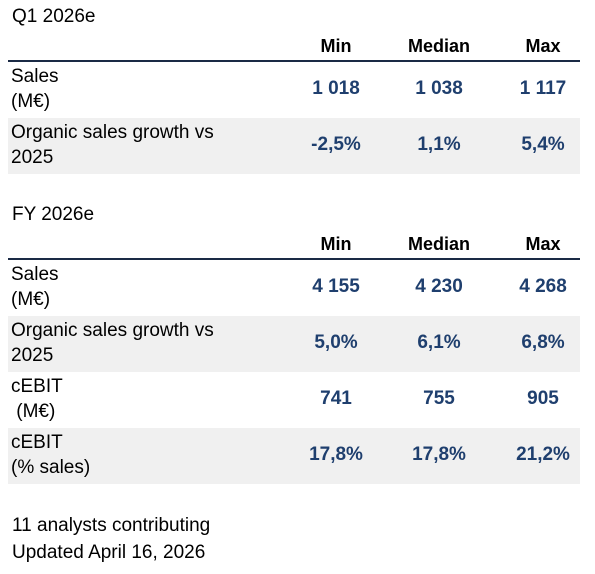  What do you see at coordinates (109, 552) in the screenshot?
I see `updated-date: Updated April 16, 2026` at bounding box center [109, 552].